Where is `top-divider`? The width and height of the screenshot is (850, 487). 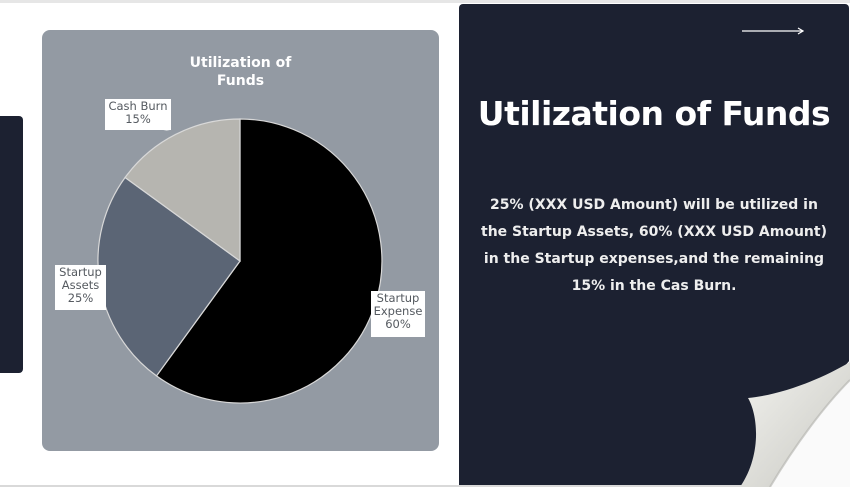 top-divider is located at coordinates (425, 1).